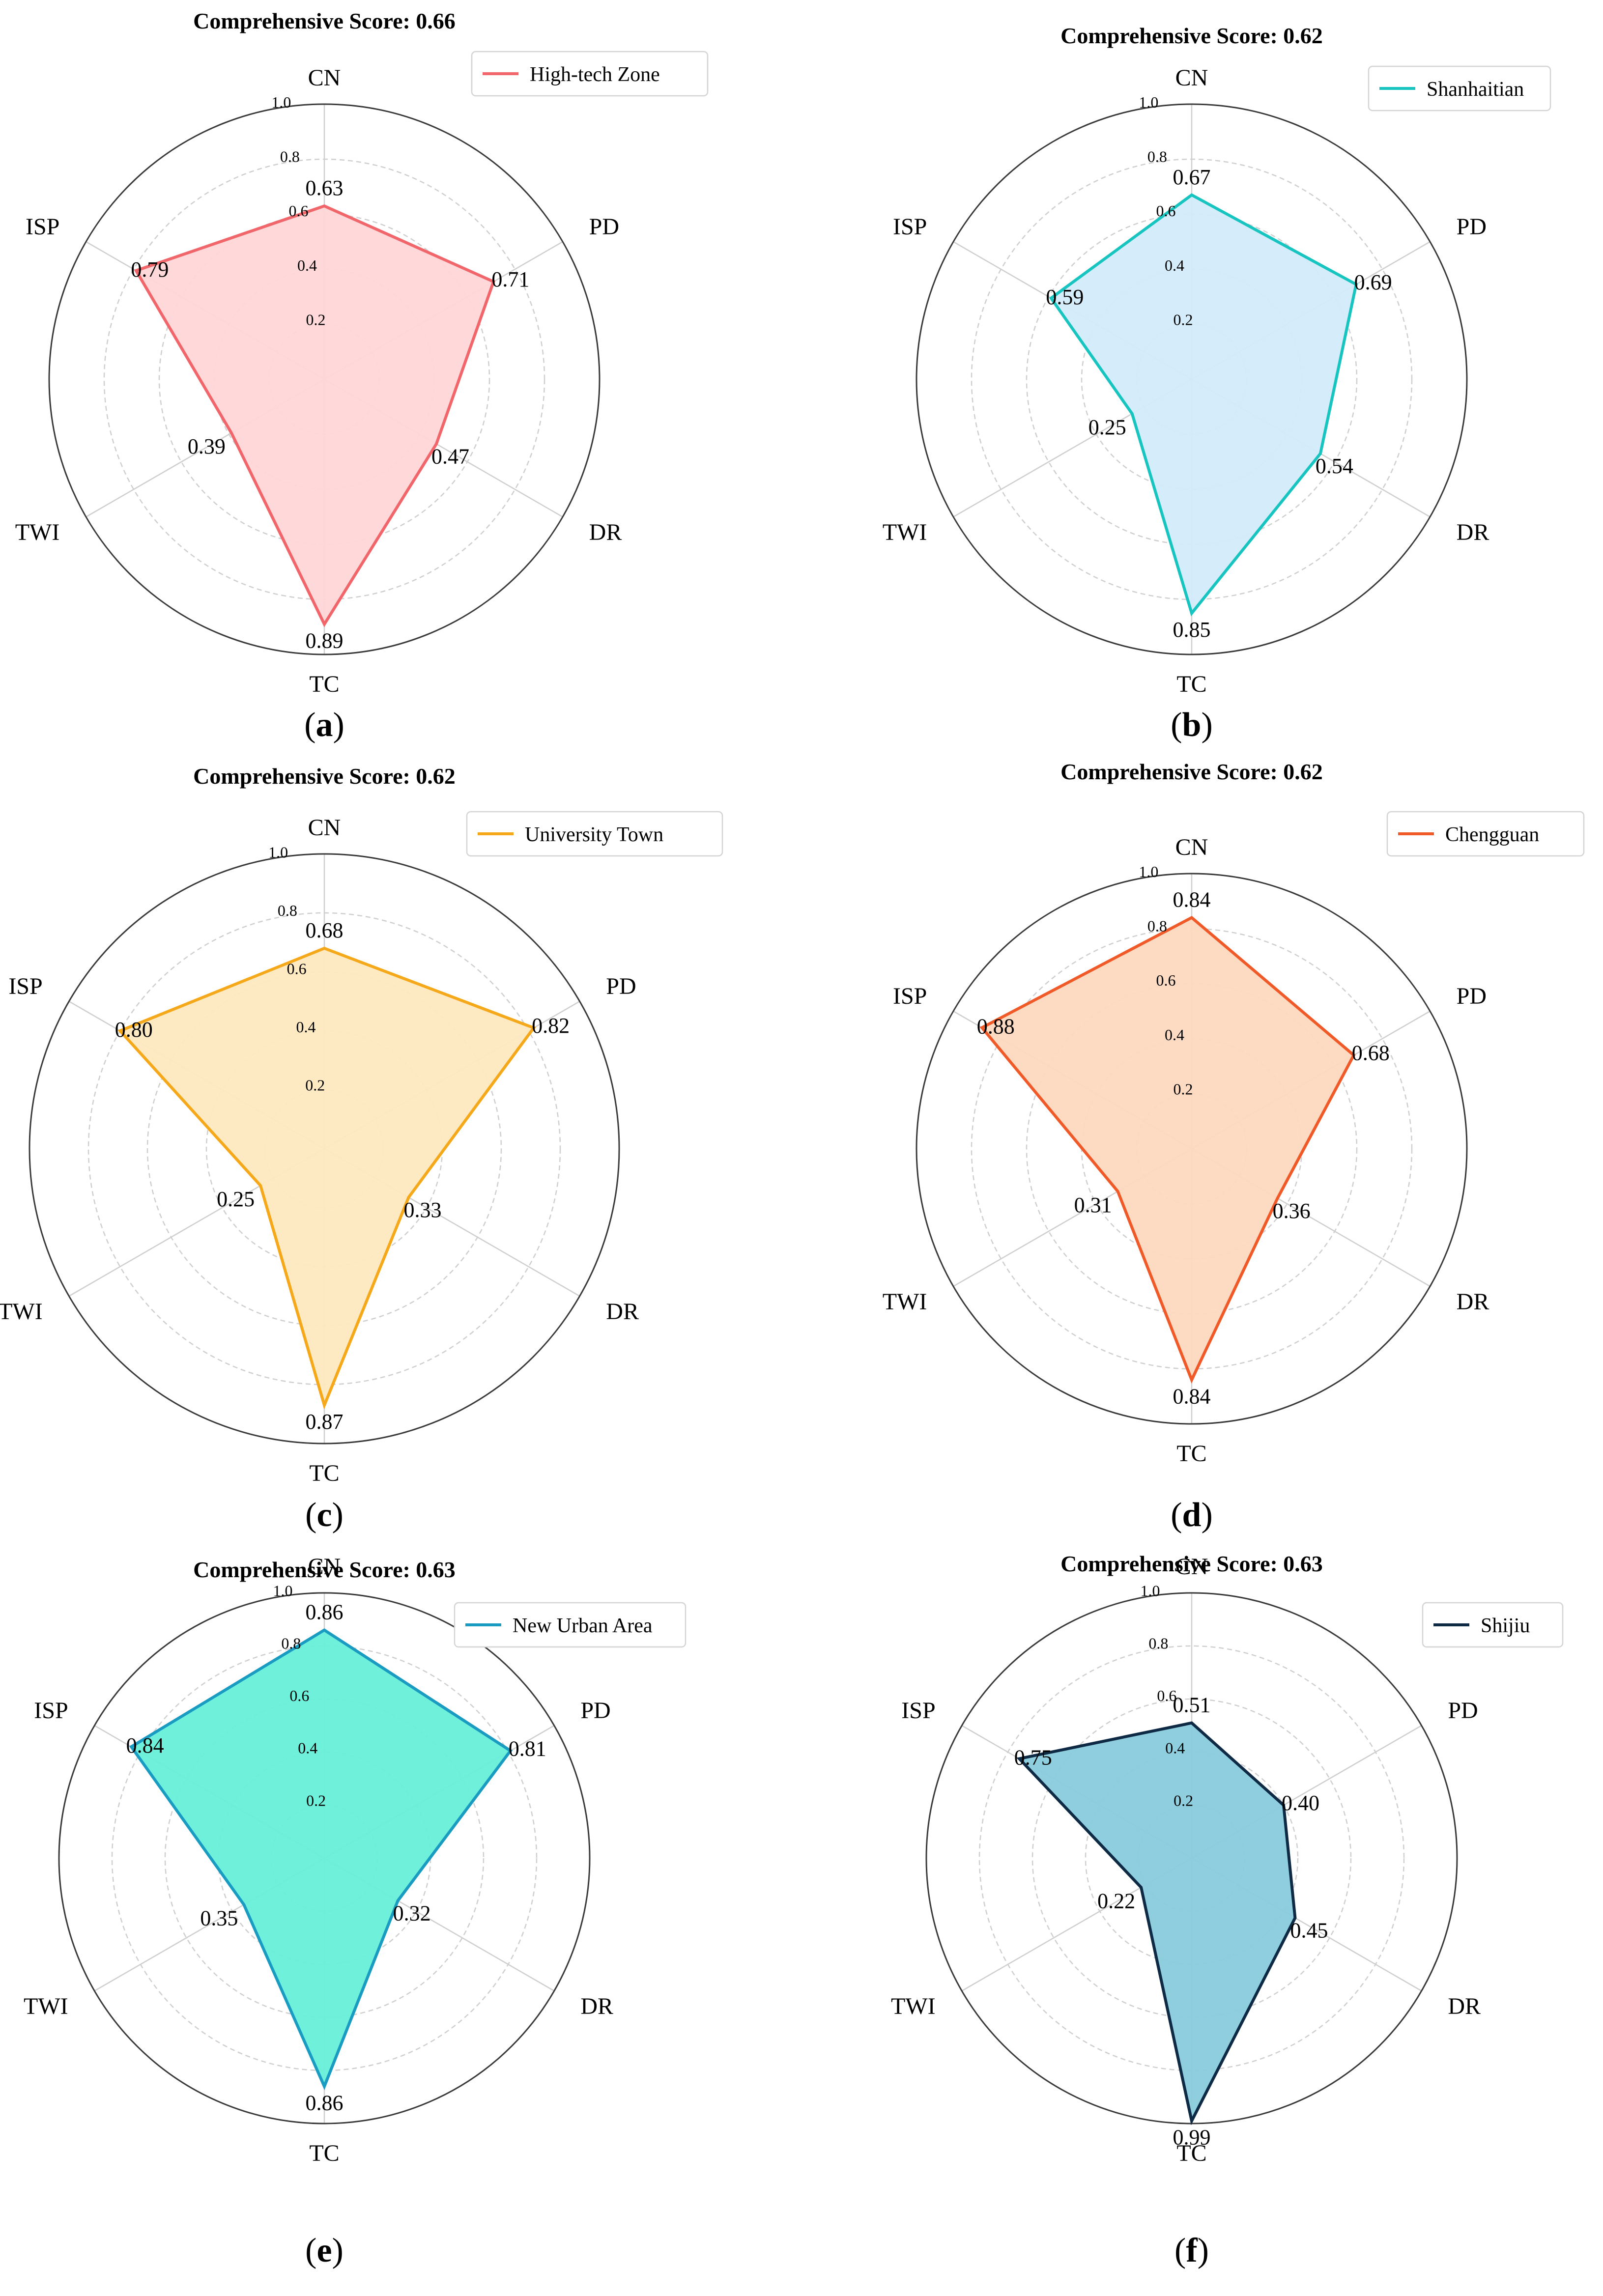 Image resolution: width=1603 pixels, height=2296 pixels. Describe the element at coordinates (1192, 2138) in the screenshot. I see `value-label-tc: 0.99` at that location.